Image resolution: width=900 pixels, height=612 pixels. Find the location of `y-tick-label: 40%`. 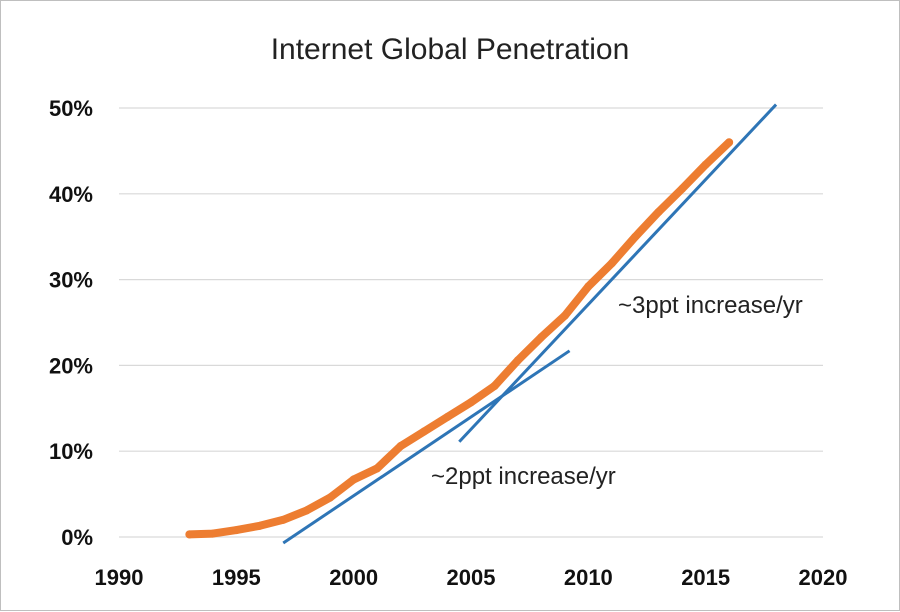

y-tick-label: 40% is located at coordinates (71, 194).